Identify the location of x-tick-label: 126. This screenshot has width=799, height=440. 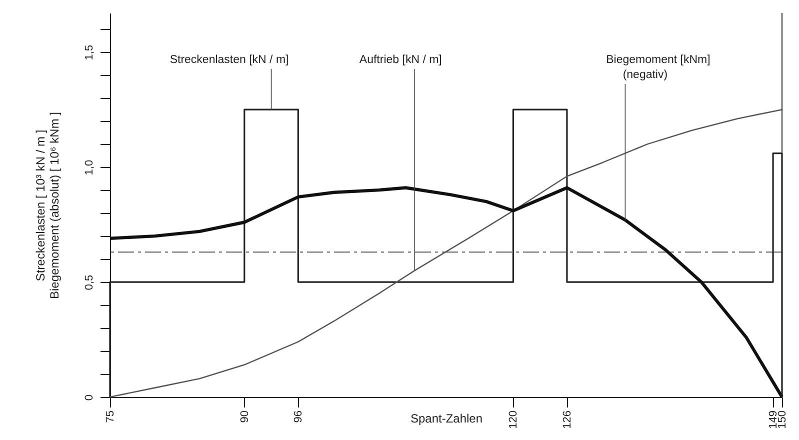
(567, 419).